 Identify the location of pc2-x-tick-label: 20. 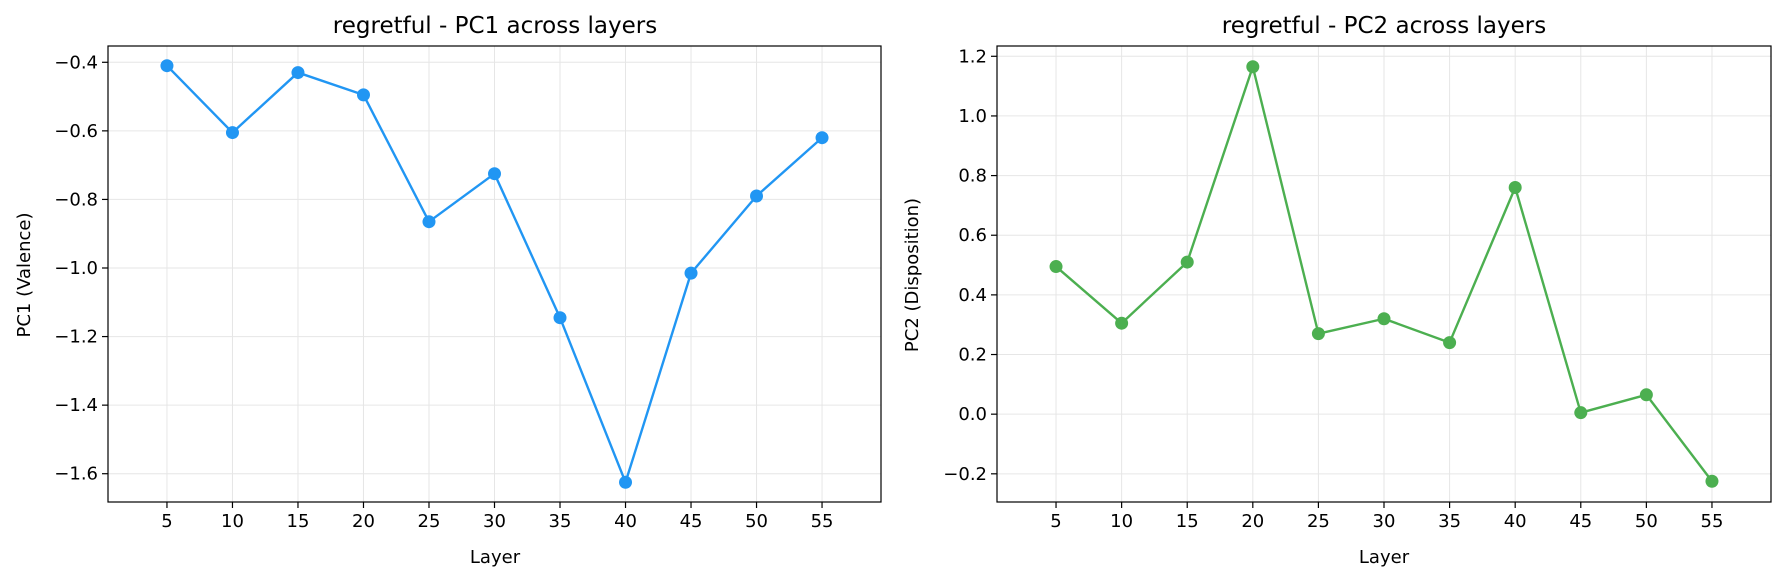
(1252, 521).